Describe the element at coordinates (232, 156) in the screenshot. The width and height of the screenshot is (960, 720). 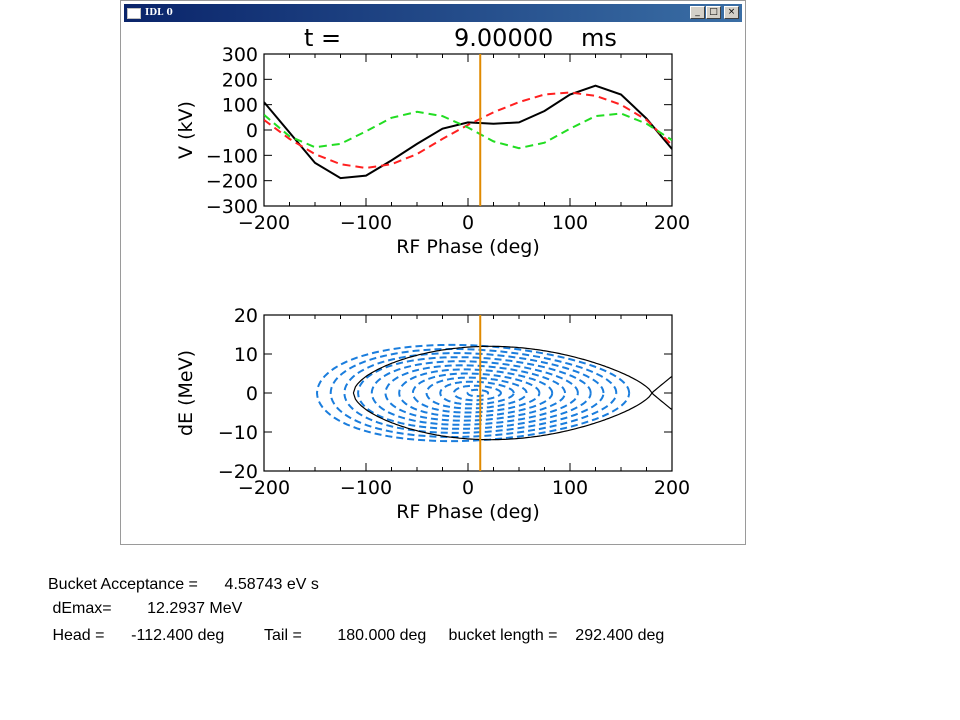
I see `y-tick-label: −100` at that location.